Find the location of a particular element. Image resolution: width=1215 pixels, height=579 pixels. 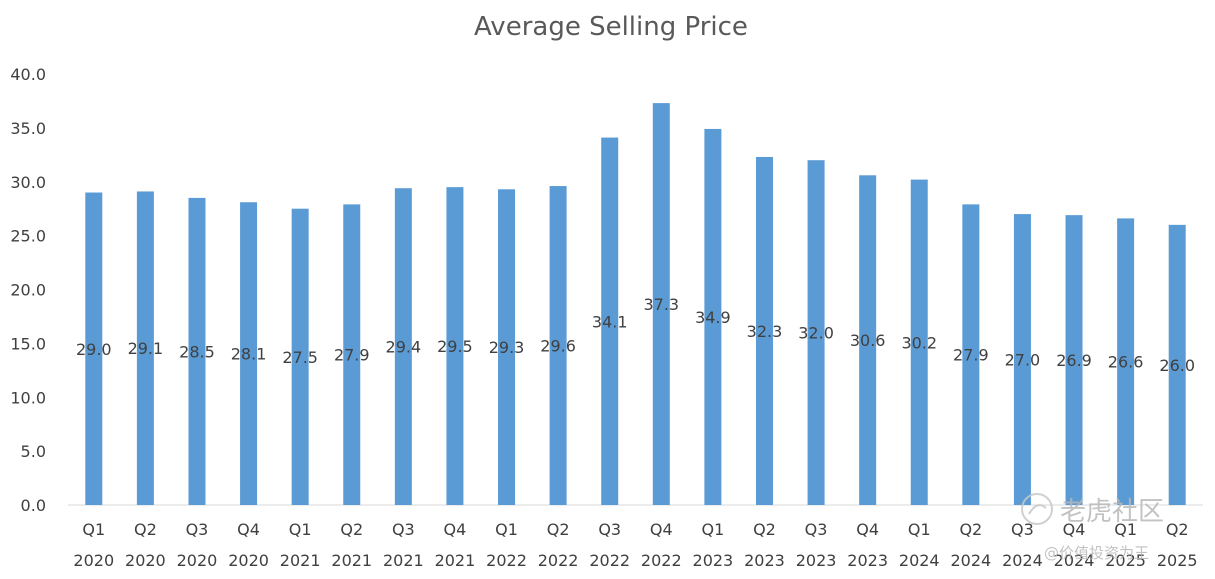

y-tick-label: 20.0 is located at coordinates (28, 290).